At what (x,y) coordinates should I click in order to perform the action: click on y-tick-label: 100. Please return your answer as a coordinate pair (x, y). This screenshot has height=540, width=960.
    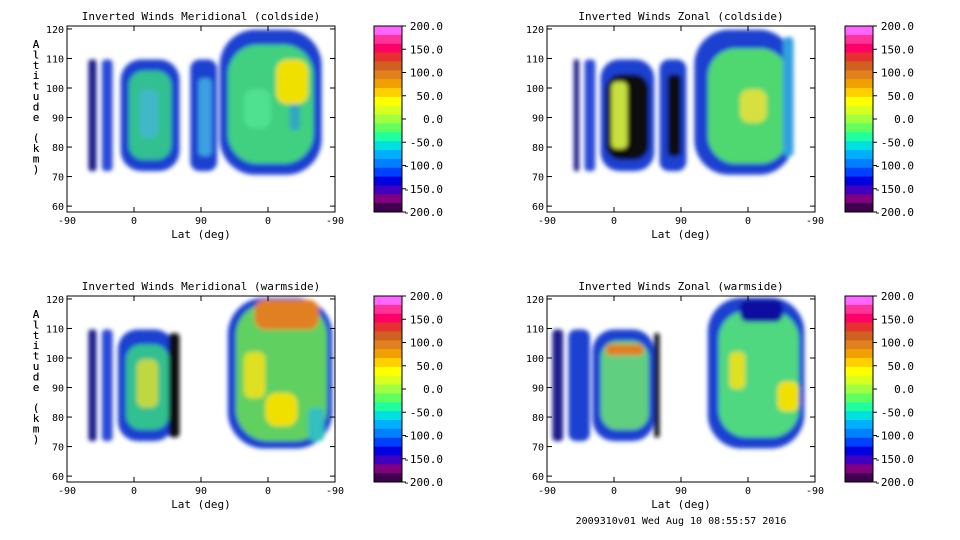
    Looking at the image, I should click on (55, 359).